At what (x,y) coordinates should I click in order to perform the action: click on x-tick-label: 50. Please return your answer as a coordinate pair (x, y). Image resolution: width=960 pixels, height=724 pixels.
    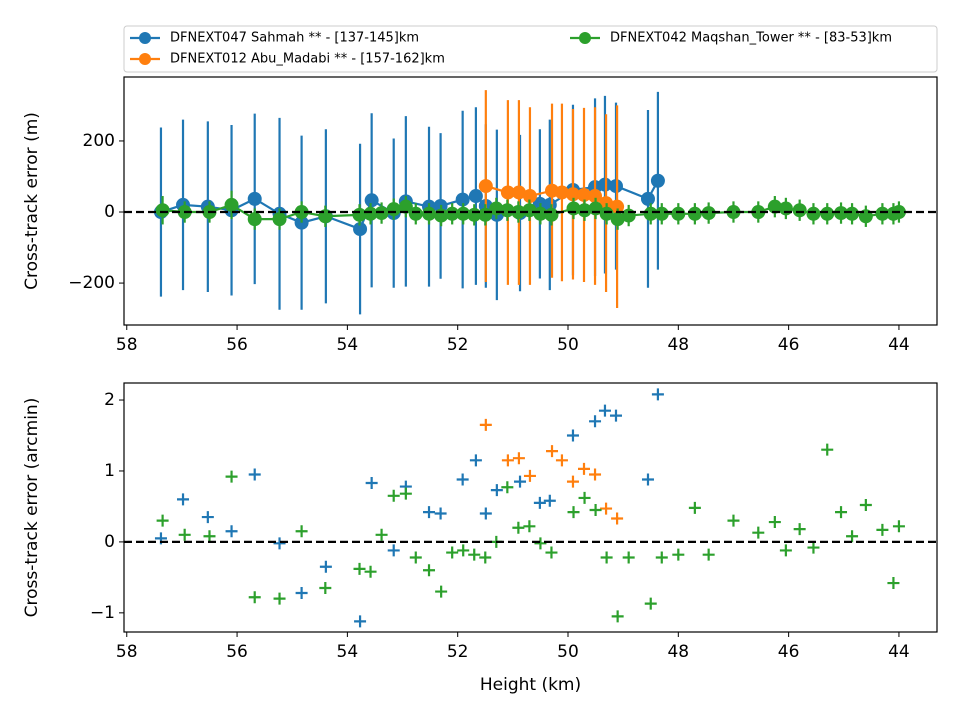
    Looking at the image, I should click on (568, 345).